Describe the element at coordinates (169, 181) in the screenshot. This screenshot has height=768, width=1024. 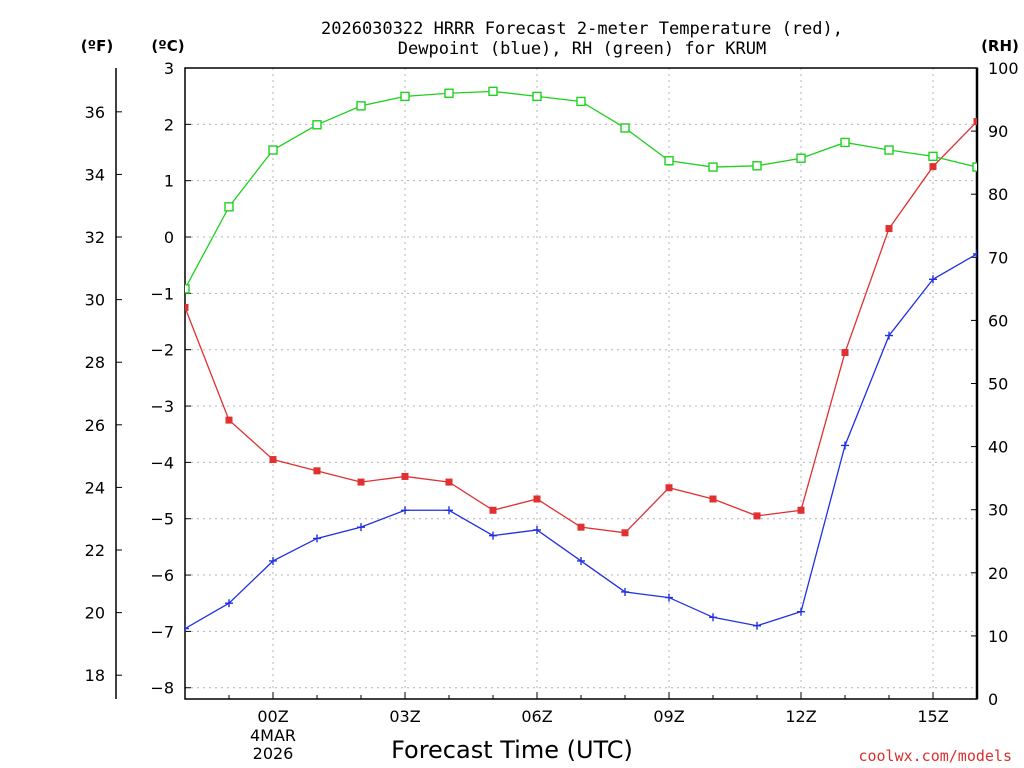
I see `celsius-tick-label: 1` at that location.